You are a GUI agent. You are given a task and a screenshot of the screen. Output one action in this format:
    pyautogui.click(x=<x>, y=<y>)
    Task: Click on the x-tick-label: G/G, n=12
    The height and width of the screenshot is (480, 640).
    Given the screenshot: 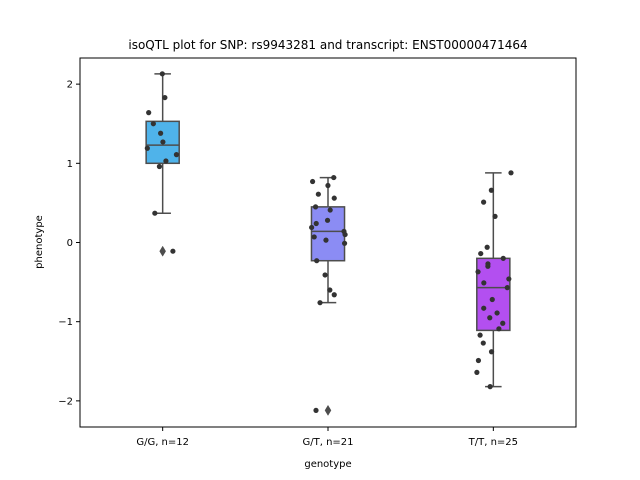 What is the action you would take?
    pyautogui.click(x=162, y=442)
    